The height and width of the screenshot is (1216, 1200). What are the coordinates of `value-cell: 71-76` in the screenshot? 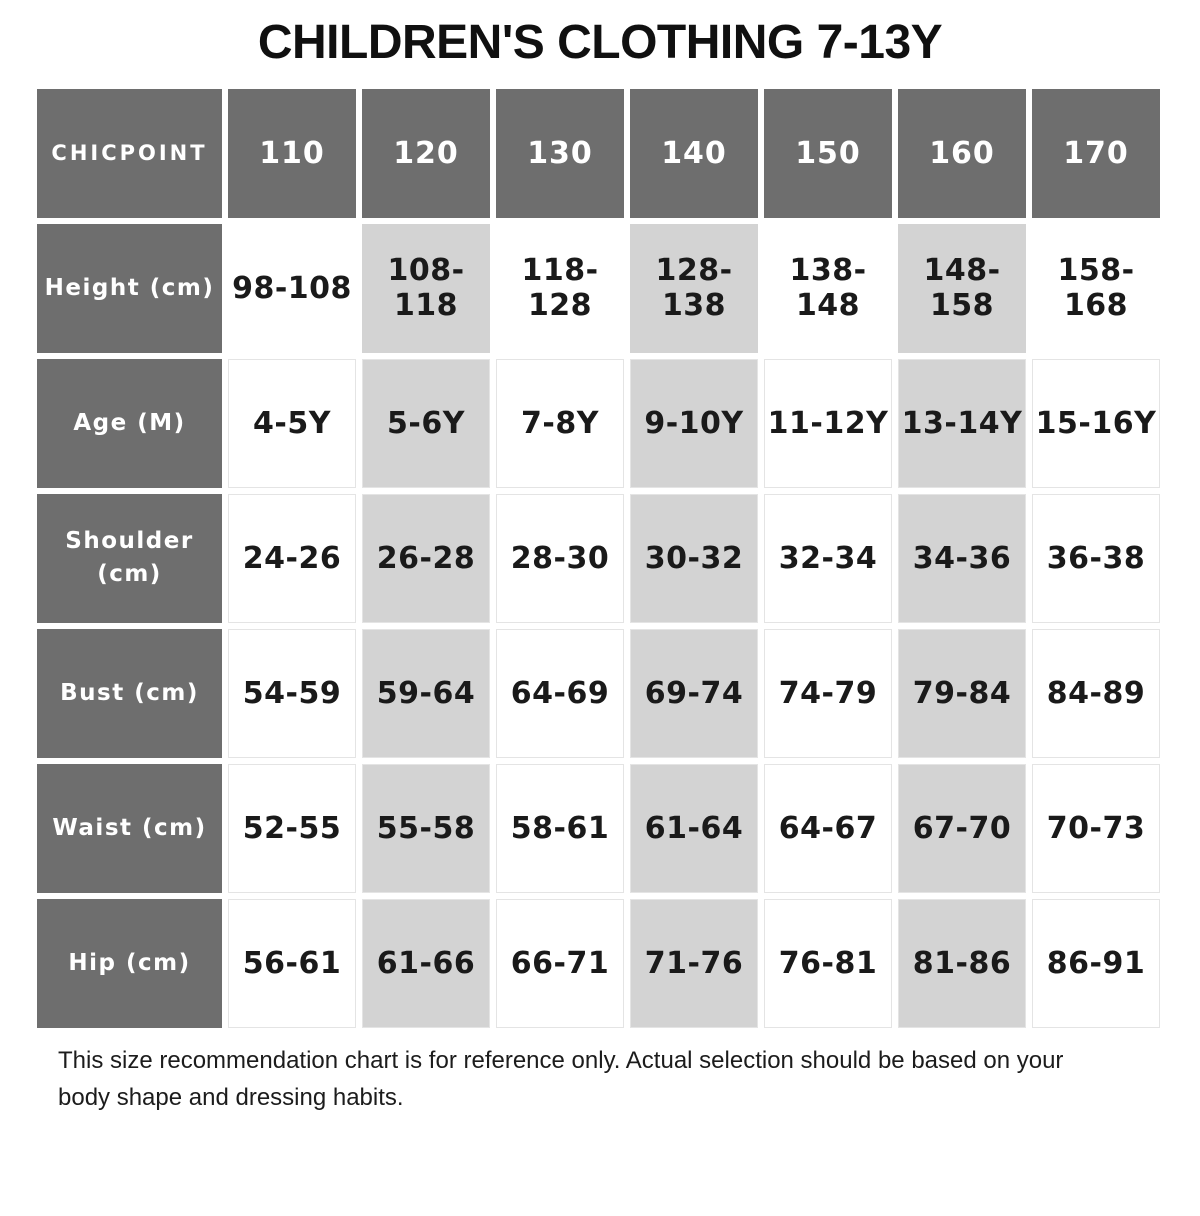 It's located at (694, 963).